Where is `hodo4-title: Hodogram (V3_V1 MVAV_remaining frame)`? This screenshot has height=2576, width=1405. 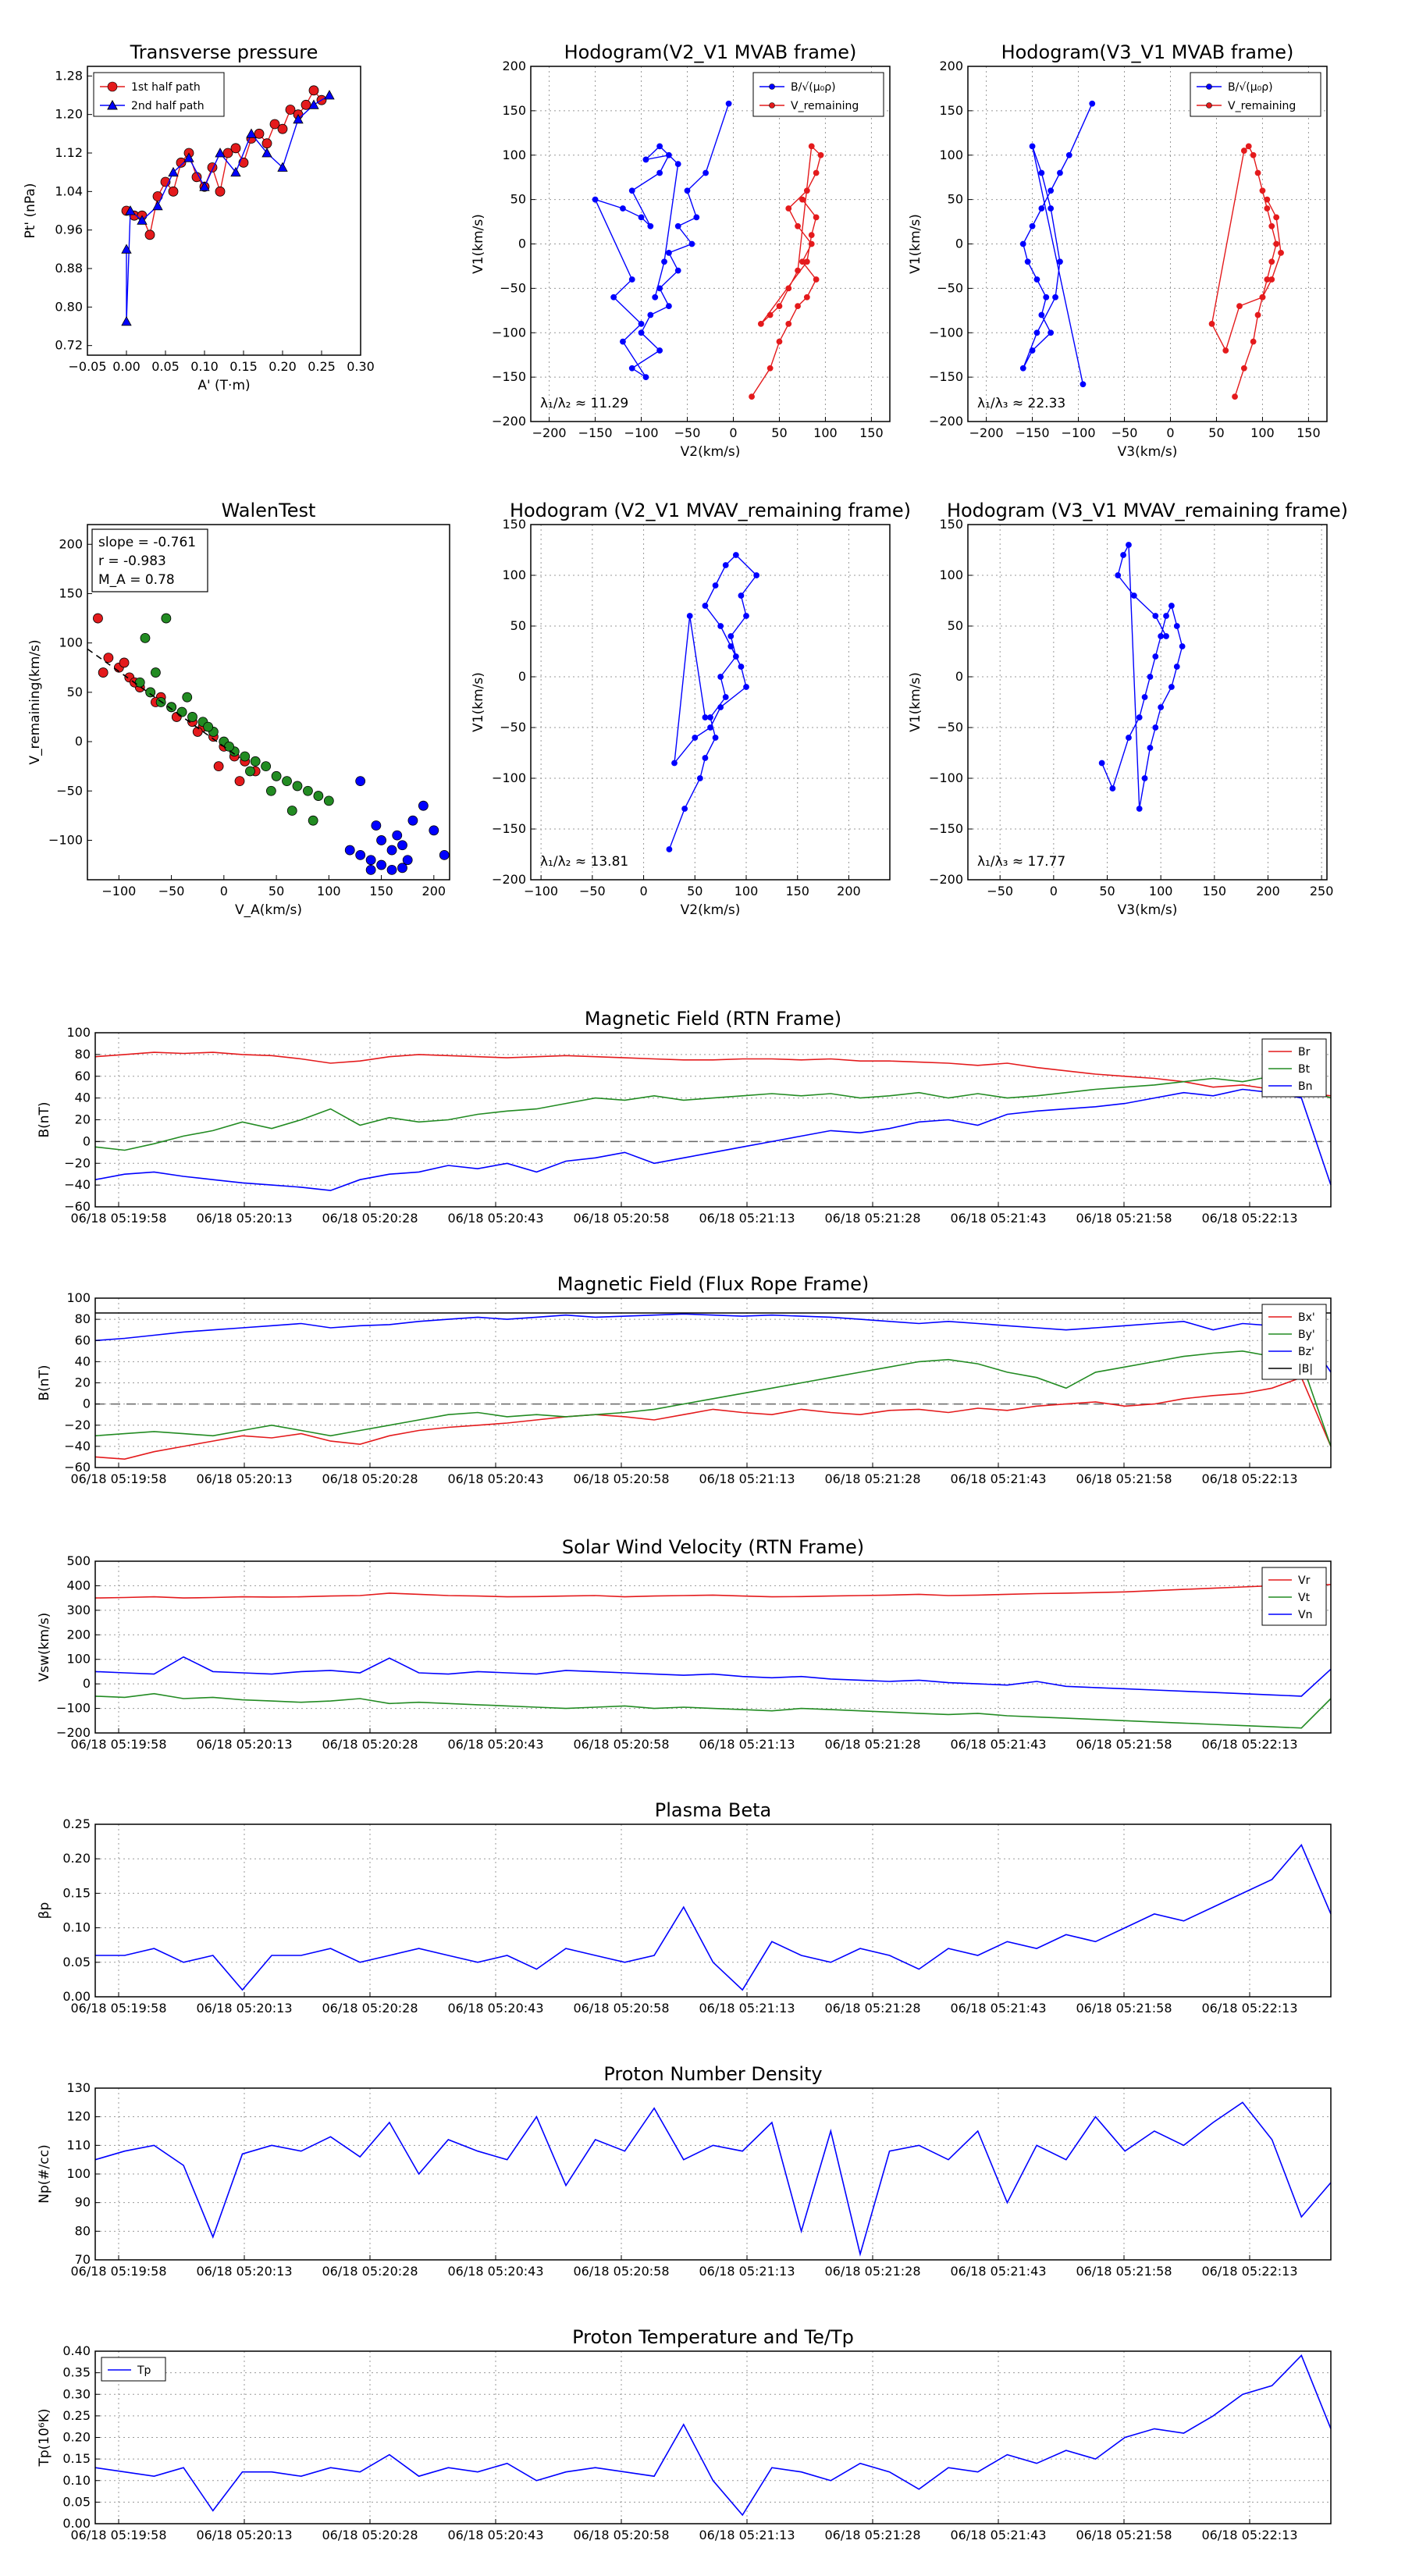
hodo4-title: Hodogram (V3_V1 MVAV_remaining frame) is located at coordinates (1148, 510).